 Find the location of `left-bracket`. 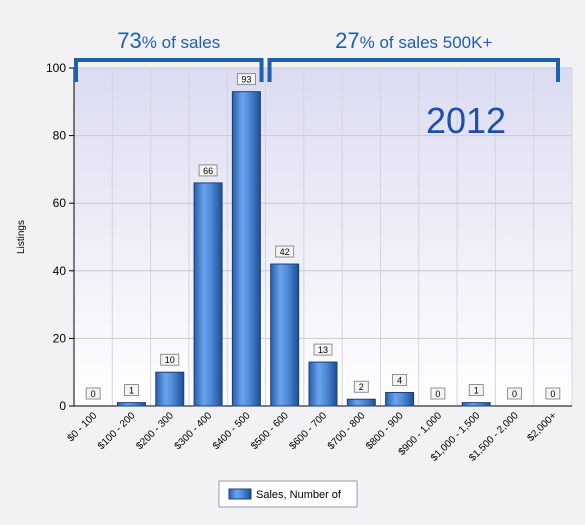

left-bracket is located at coordinates (169, 70).